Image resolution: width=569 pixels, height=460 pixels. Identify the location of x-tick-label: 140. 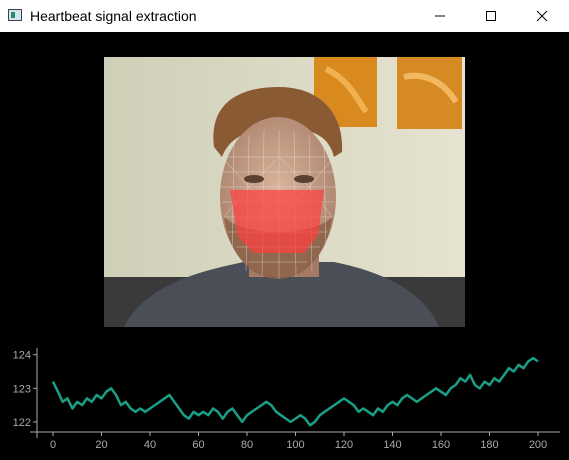
(392, 445).